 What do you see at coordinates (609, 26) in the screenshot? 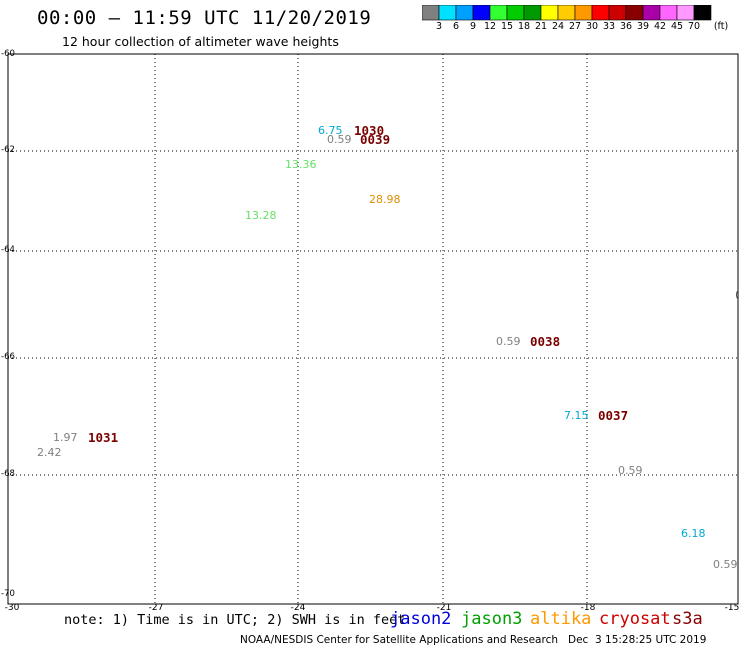
I see `colorbar-tick-label: 33` at bounding box center [609, 26].